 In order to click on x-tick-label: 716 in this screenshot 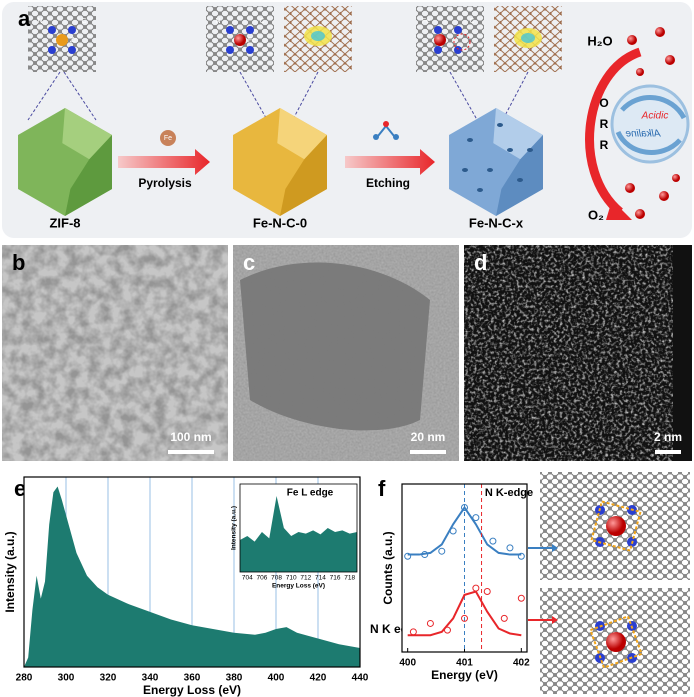, I will do `click(335, 578)`.